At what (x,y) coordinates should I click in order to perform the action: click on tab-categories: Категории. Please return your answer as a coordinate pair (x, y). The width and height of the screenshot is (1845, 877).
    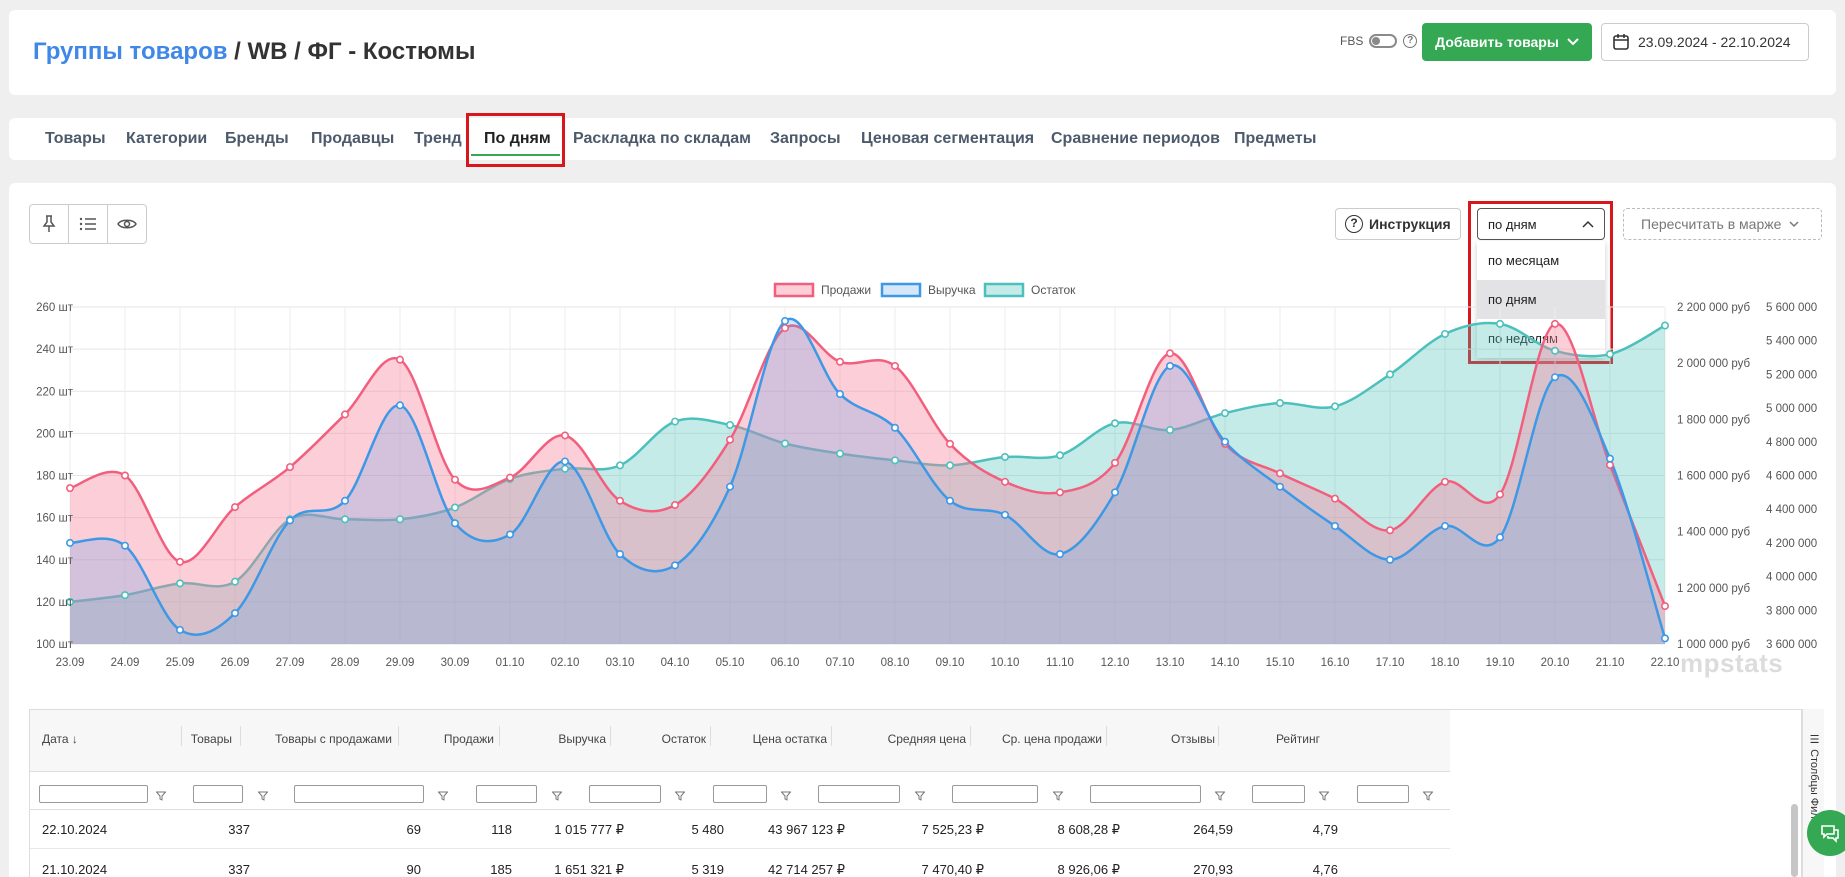
    Looking at the image, I should click on (167, 138).